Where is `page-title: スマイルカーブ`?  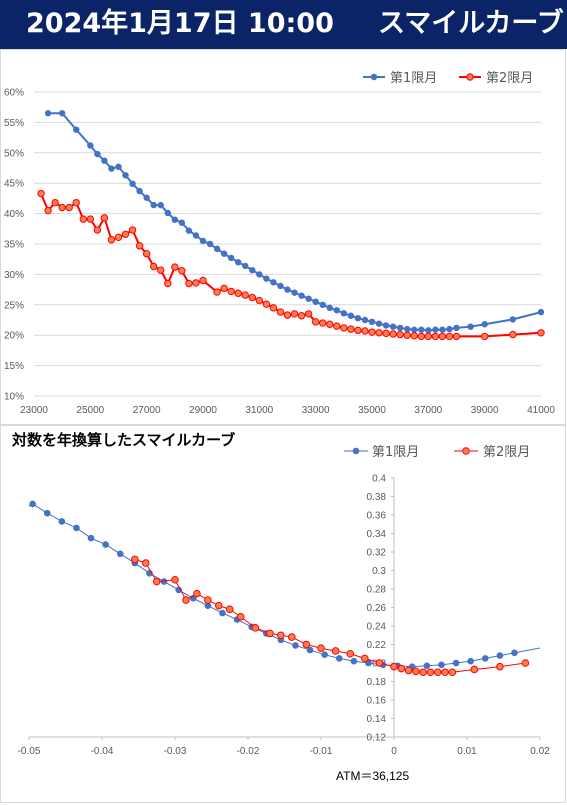
page-title: スマイルカーブ is located at coordinates (471, 23).